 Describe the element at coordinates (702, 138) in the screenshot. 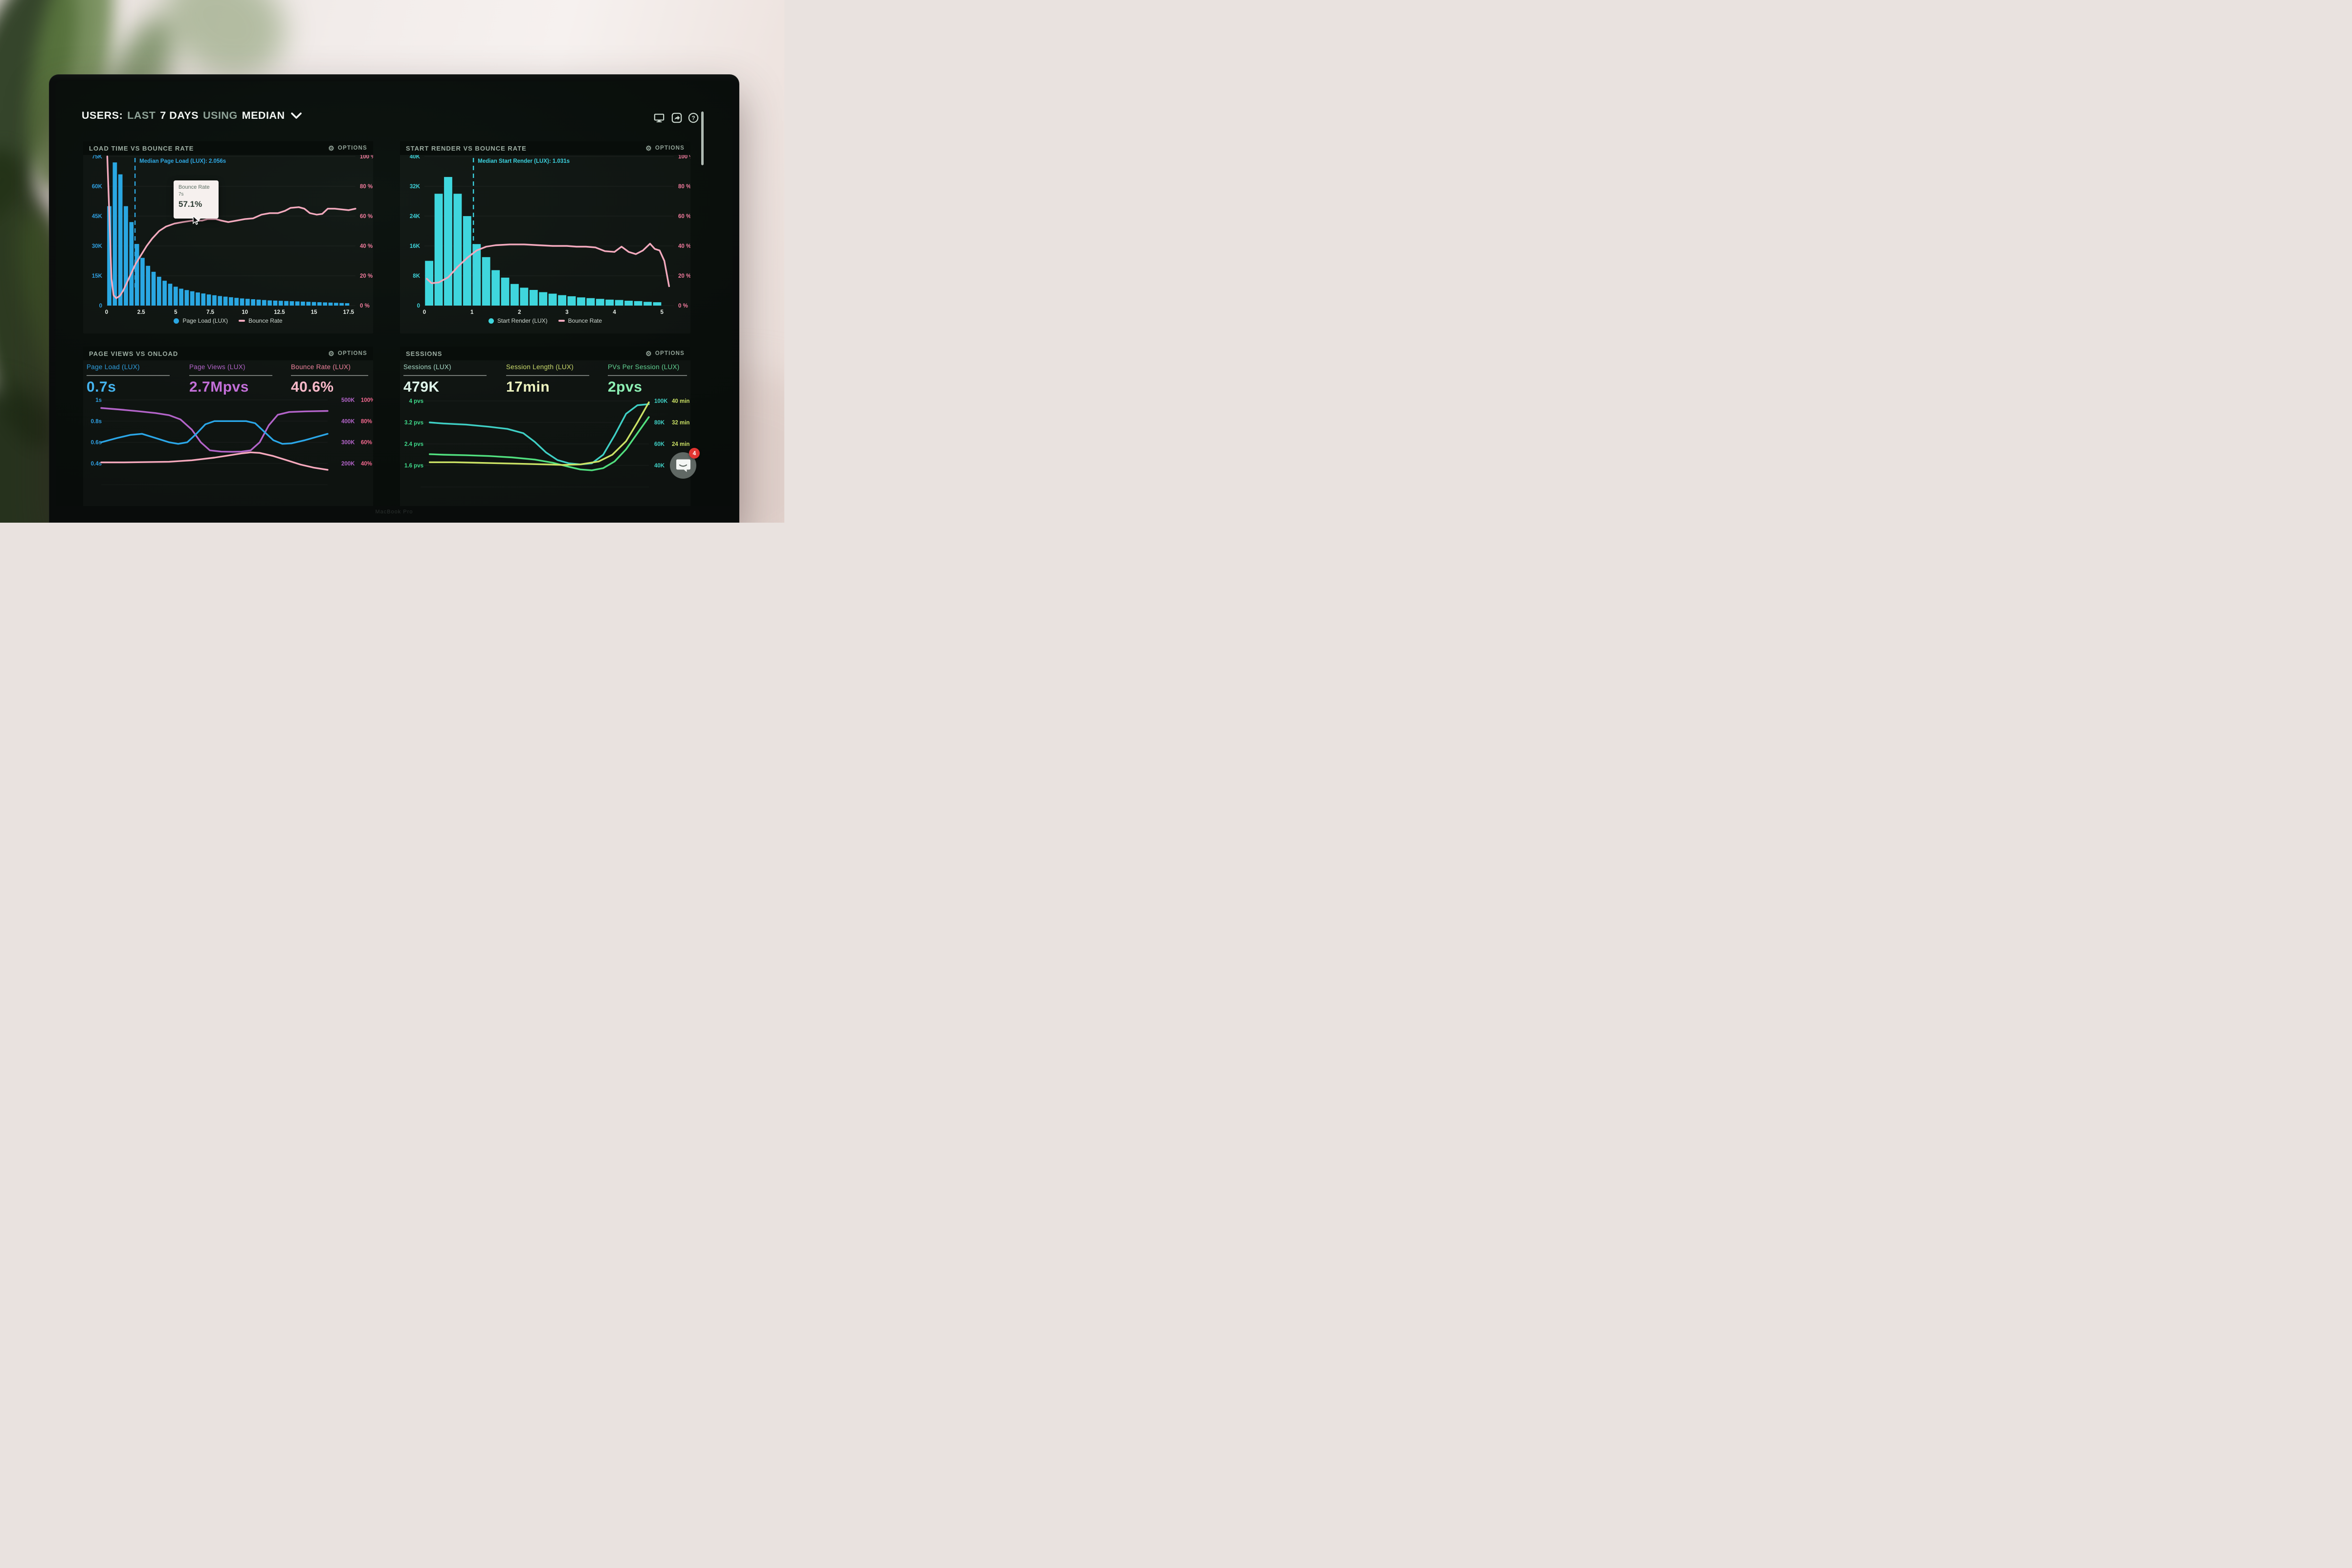

I see `scrollbar-thumb` at that location.